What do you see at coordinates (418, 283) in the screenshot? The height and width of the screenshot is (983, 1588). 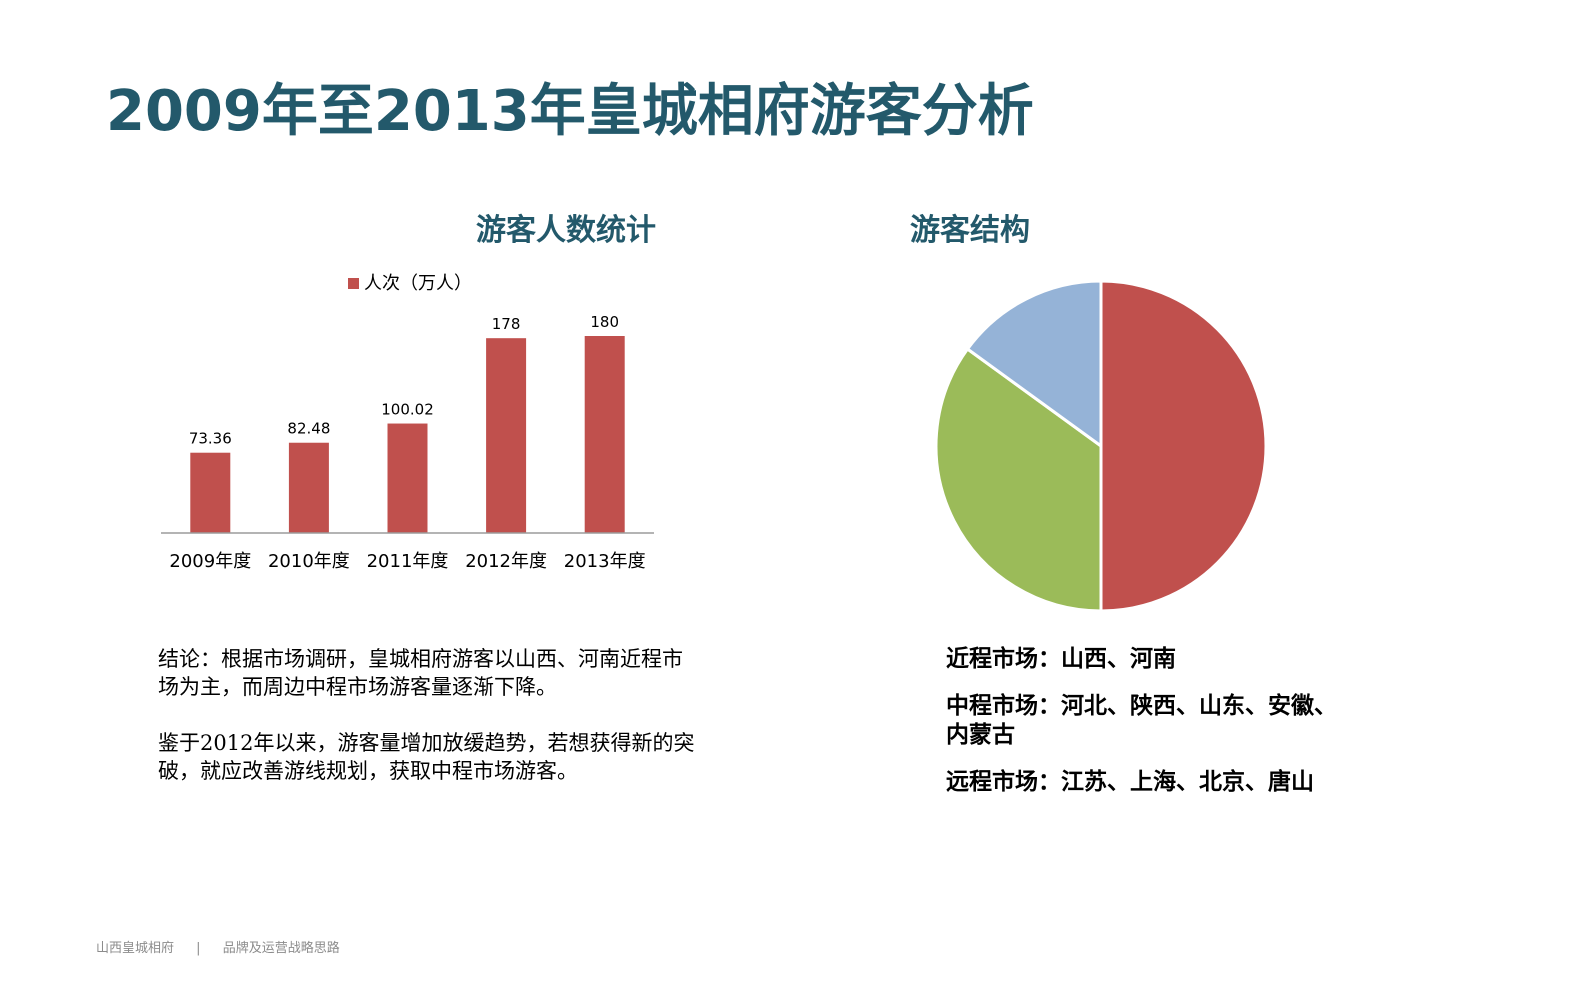 I see `legend-label: 人次（万人）` at bounding box center [418, 283].